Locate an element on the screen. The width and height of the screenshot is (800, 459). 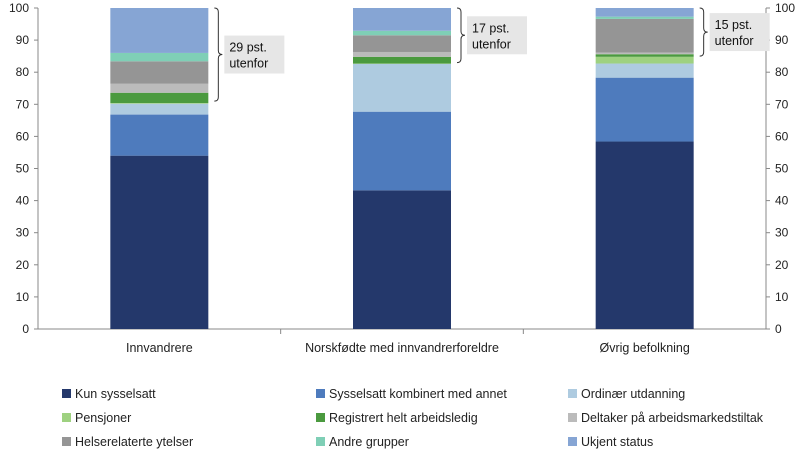
y-tick-label-left: 40 is located at coordinates (23, 201).